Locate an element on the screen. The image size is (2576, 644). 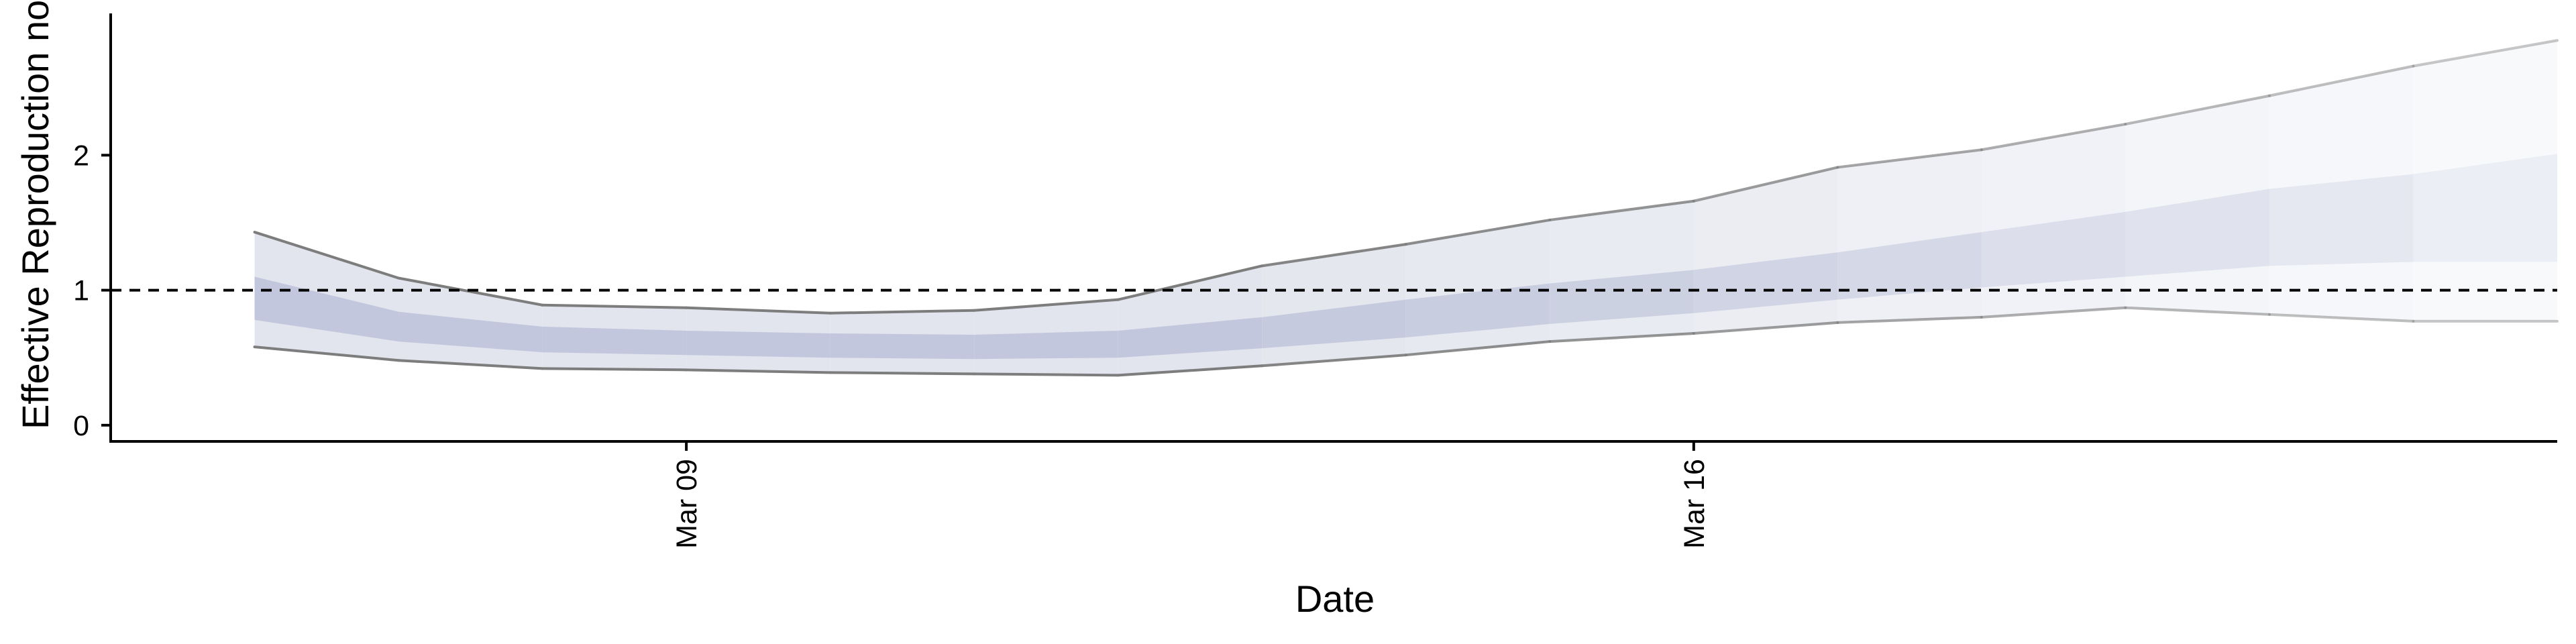
y-tick-label: 0 is located at coordinates (81, 426).